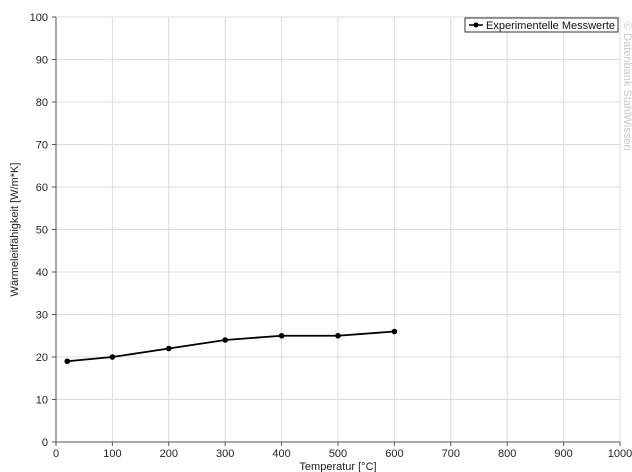 This screenshot has width=632, height=472. I want to click on y-tick-label: 90, so click(42, 61).